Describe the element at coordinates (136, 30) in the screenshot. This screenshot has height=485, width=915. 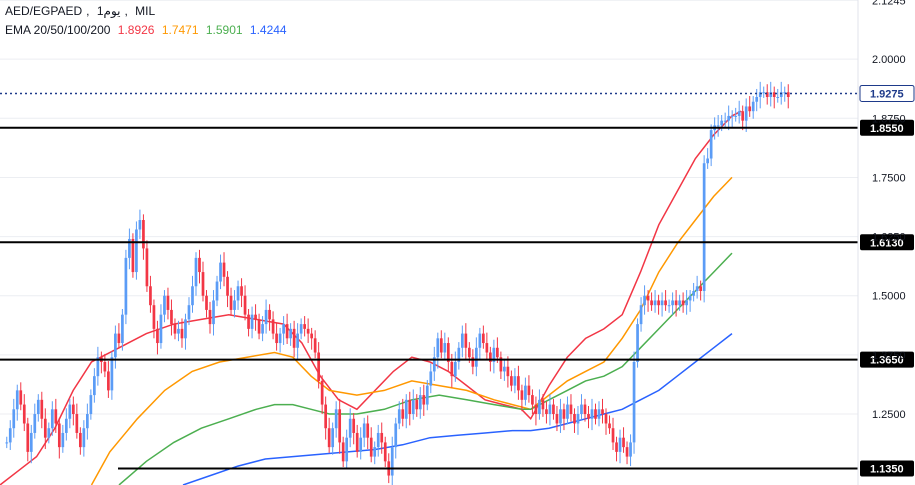
I see `ema20-value: 1.8926` at that location.